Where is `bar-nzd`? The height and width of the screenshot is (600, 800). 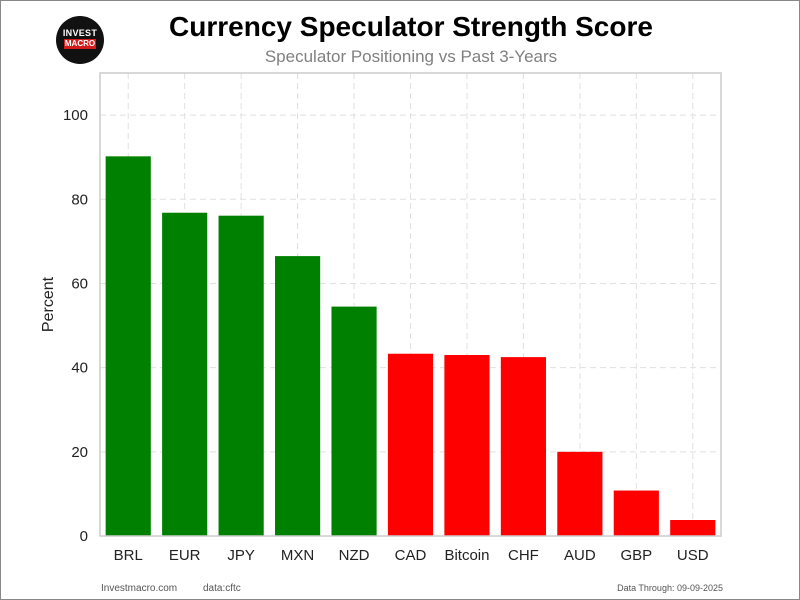
bar-nzd is located at coordinates (354, 421).